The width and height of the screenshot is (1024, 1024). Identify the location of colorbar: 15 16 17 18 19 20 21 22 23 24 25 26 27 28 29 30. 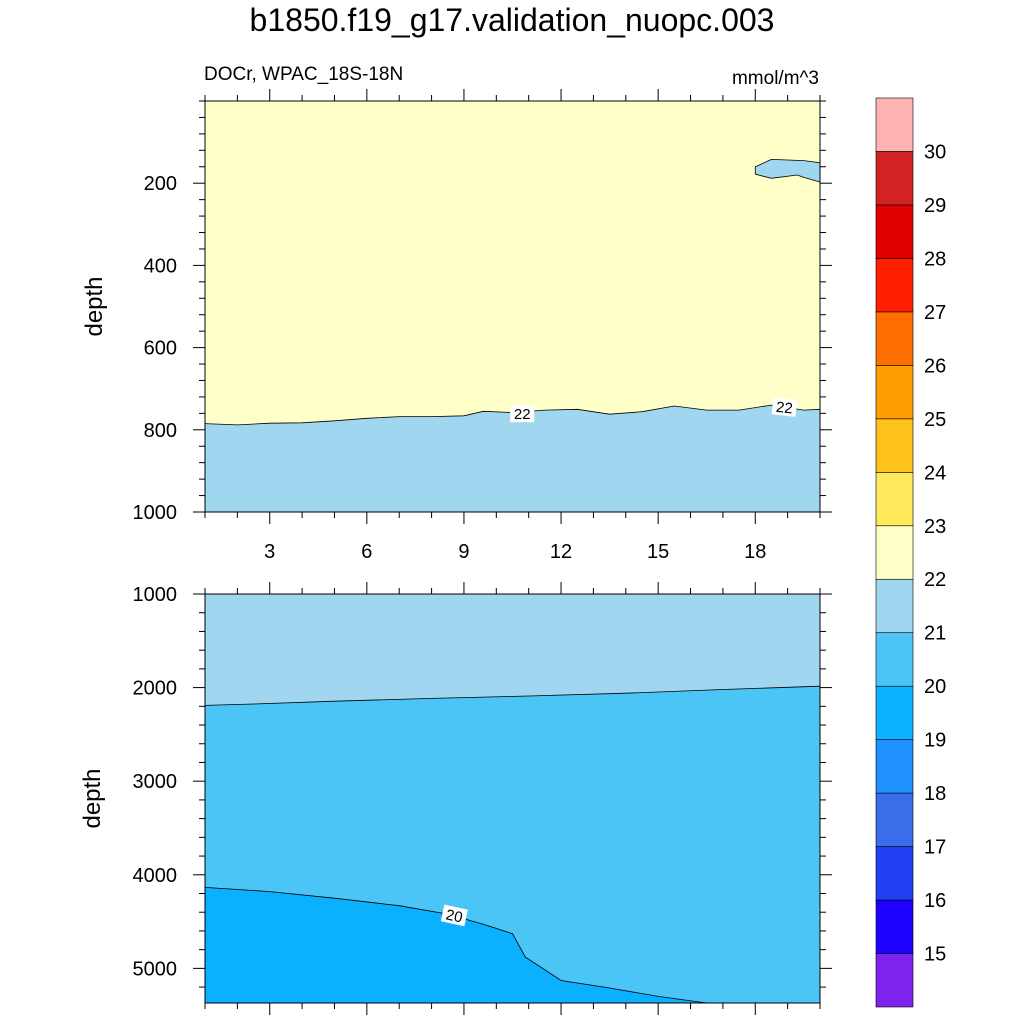
(910, 552).